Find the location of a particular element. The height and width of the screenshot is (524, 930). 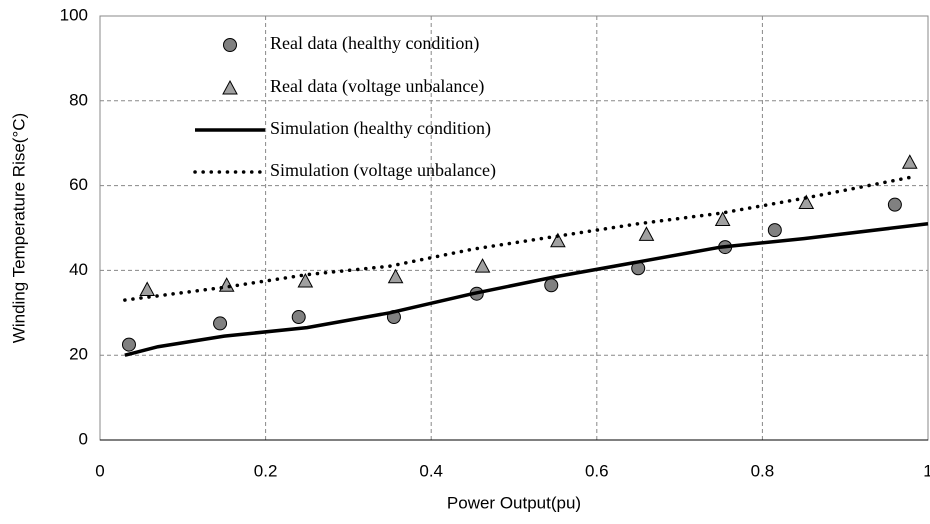

legend-label: Real data (voltage unbalance) is located at coordinates (377, 86).